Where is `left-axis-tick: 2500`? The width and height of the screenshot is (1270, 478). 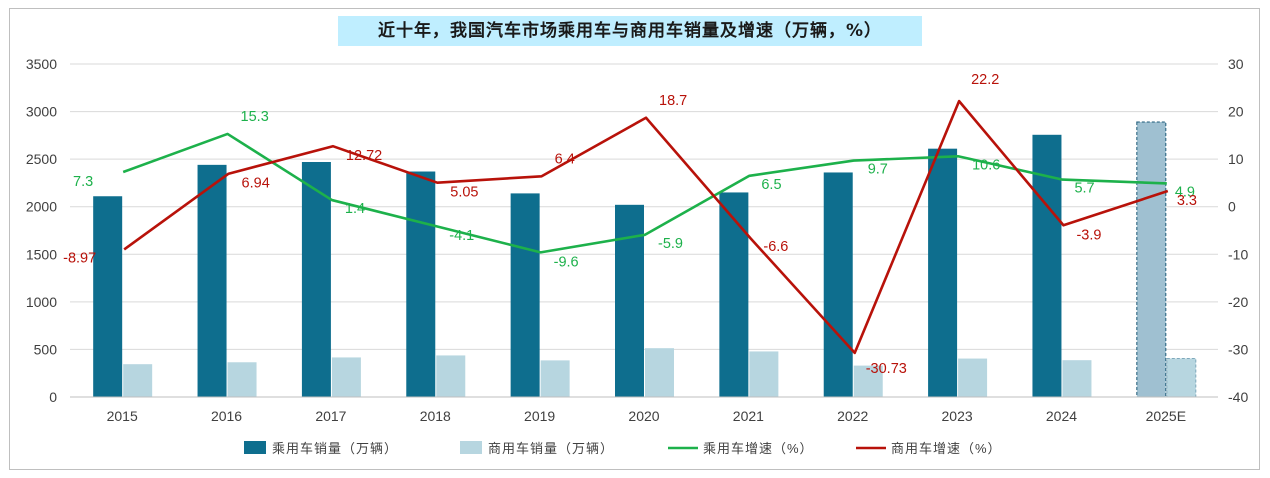 left-axis-tick: 2500 is located at coordinates (41, 159).